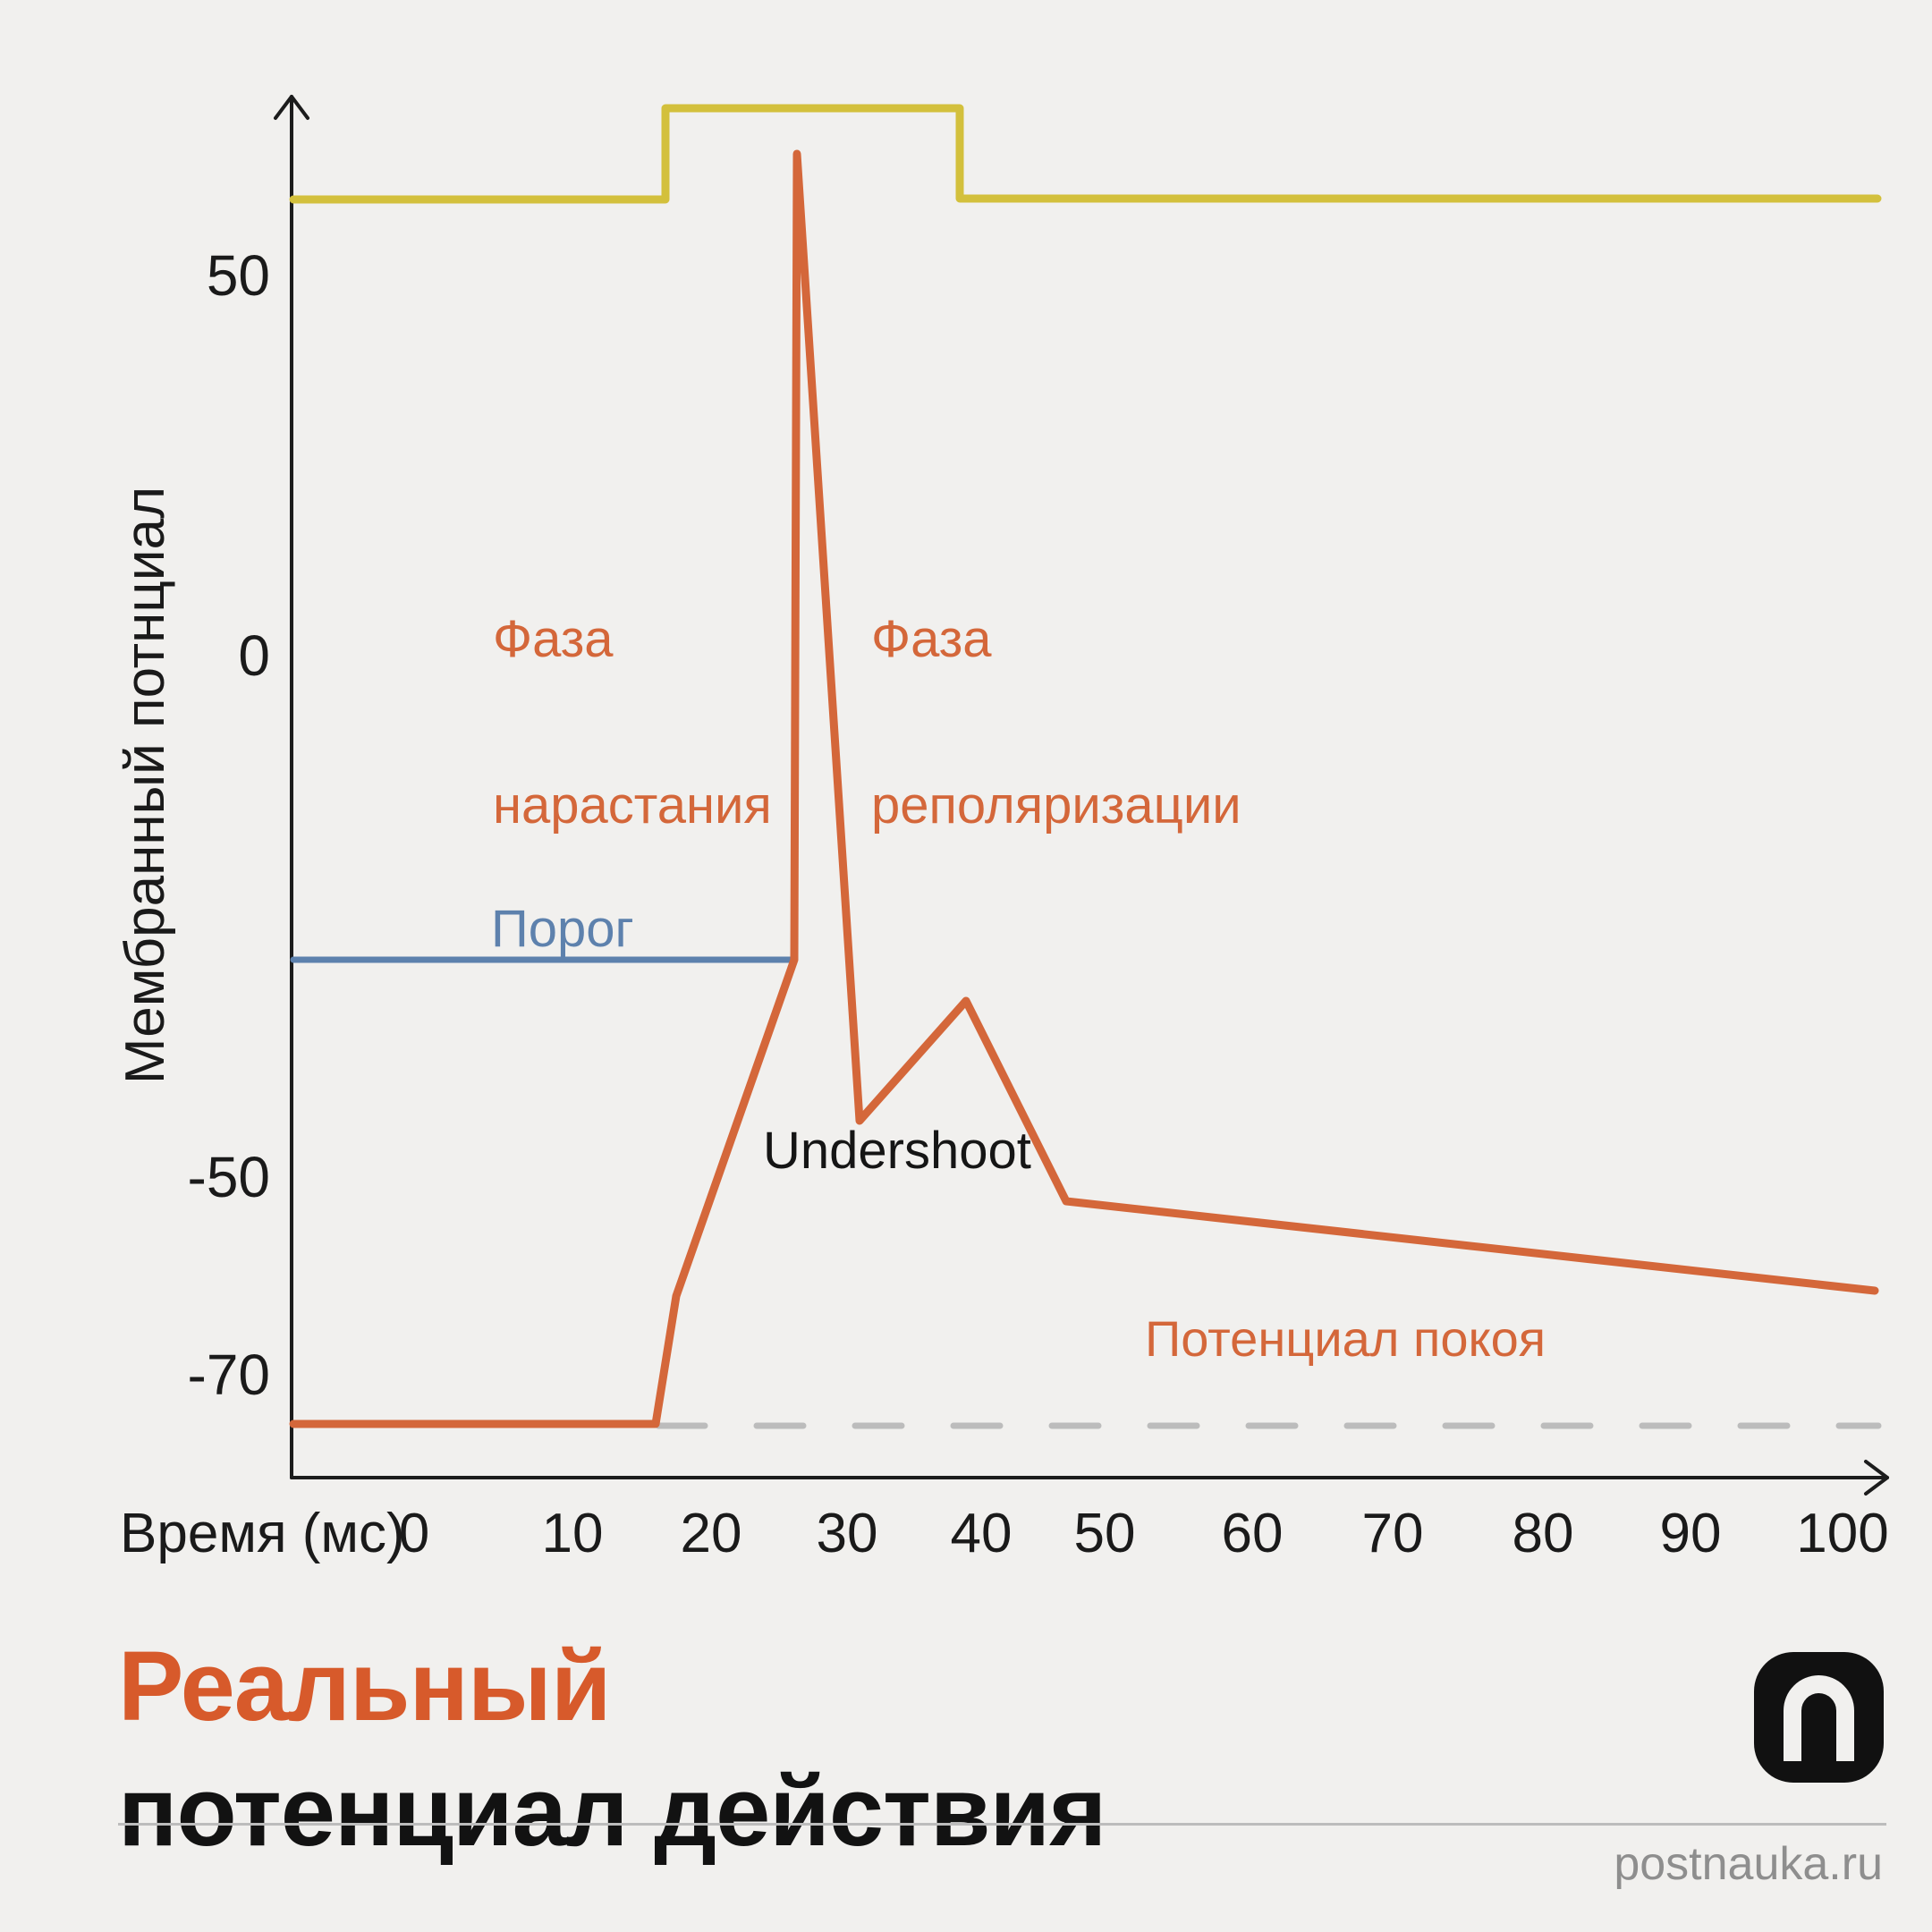  Describe the element at coordinates (847, 1533) in the screenshot. I see `x-tick-30: 30` at that location.